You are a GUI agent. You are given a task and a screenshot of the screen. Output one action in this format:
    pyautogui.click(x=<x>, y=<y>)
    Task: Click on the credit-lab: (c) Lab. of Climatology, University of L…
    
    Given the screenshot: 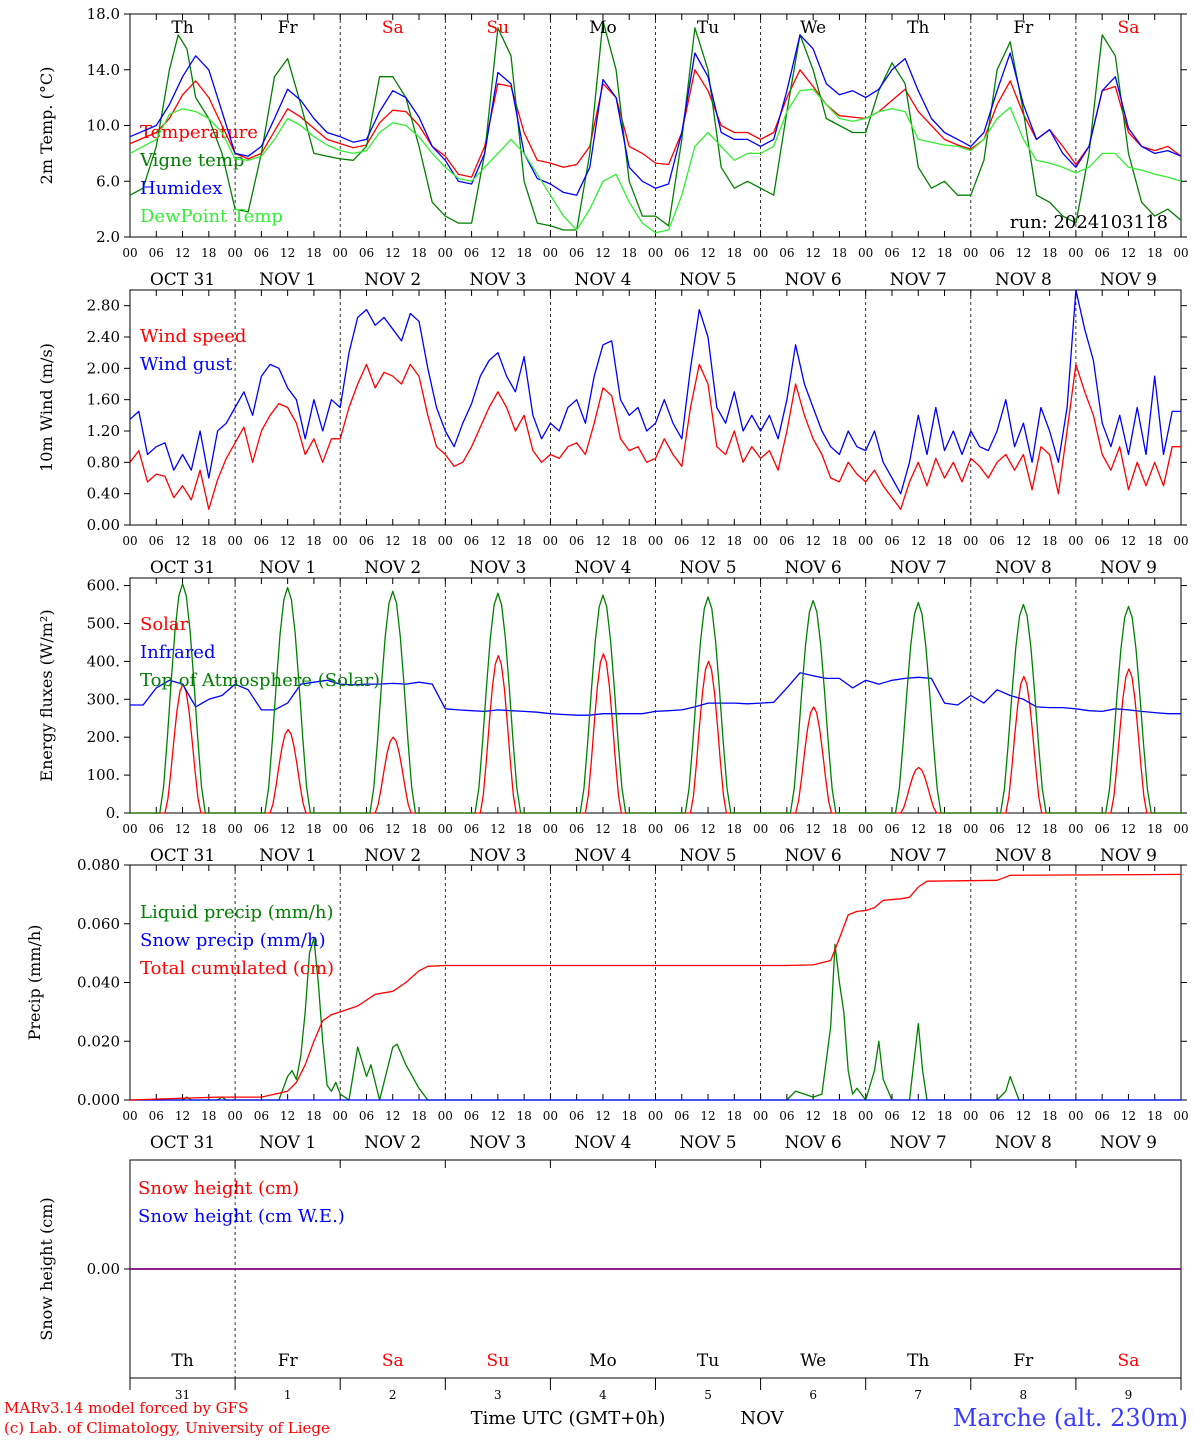 What is the action you would take?
    pyautogui.click(x=167, y=1428)
    